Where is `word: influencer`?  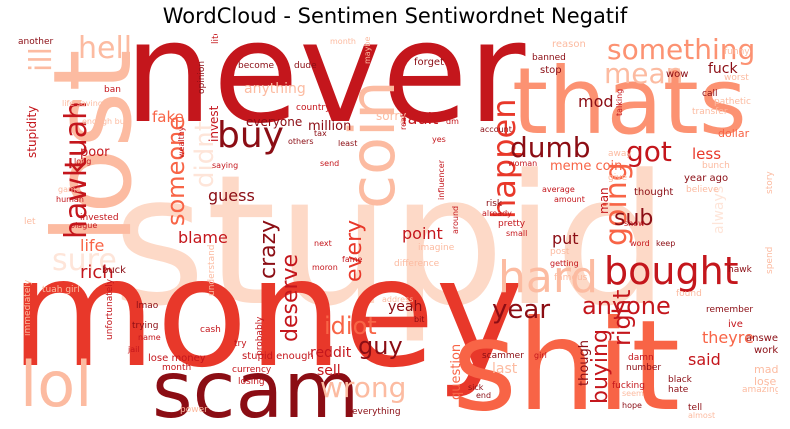 word: influencer is located at coordinates (441, 179).